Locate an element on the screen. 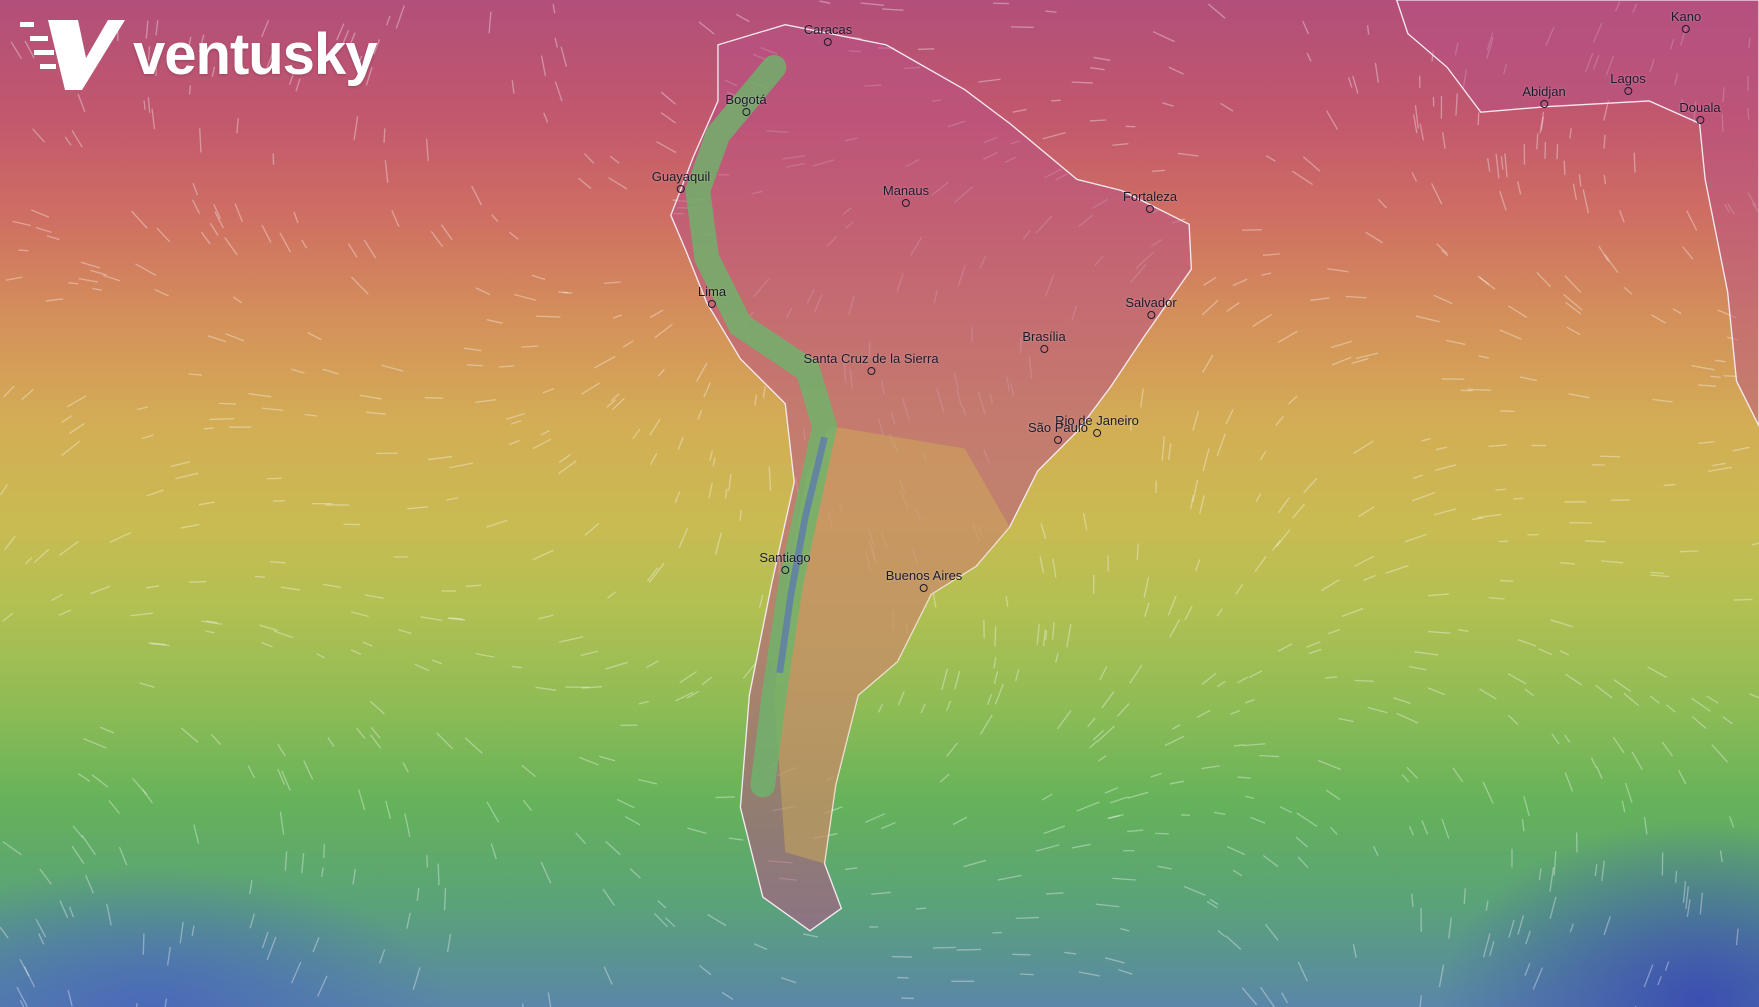 This screenshot has width=1759, height=1007. city-marker: Douala is located at coordinates (1700, 112).